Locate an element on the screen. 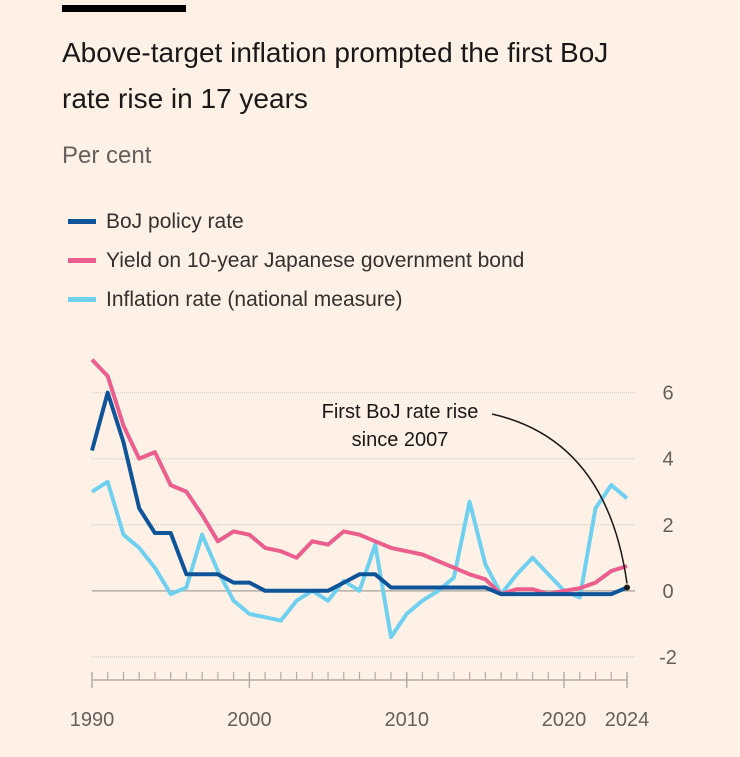  annotation: since 2007 is located at coordinates (400, 440).